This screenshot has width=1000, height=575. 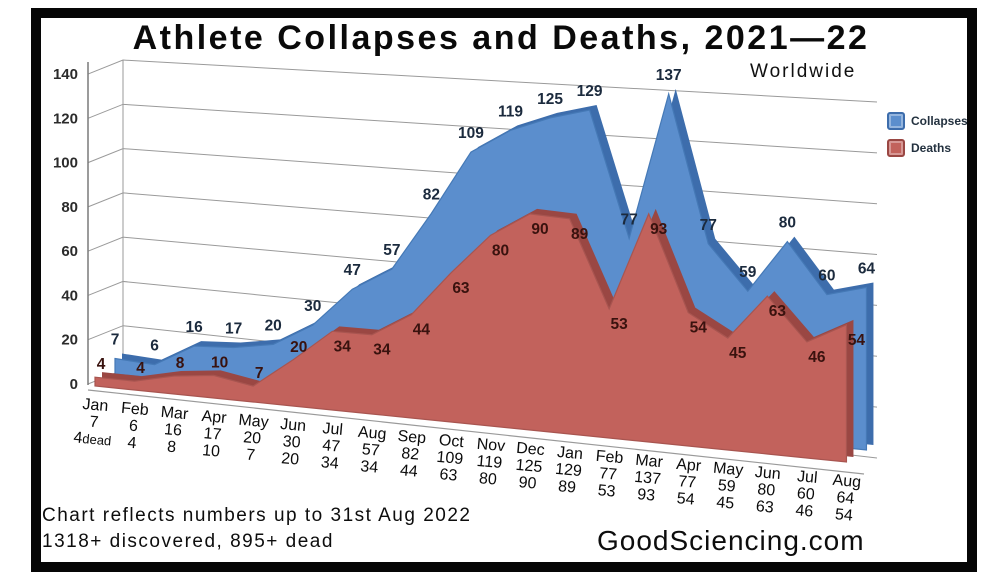 I want to click on data-label: 30, so click(x=312, y=306).